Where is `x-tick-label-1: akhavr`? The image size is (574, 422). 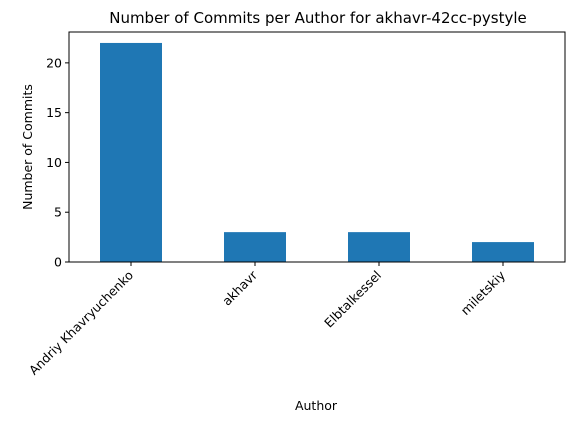 x-tick-label-1: akhavr is located at coordinates (240, 288).